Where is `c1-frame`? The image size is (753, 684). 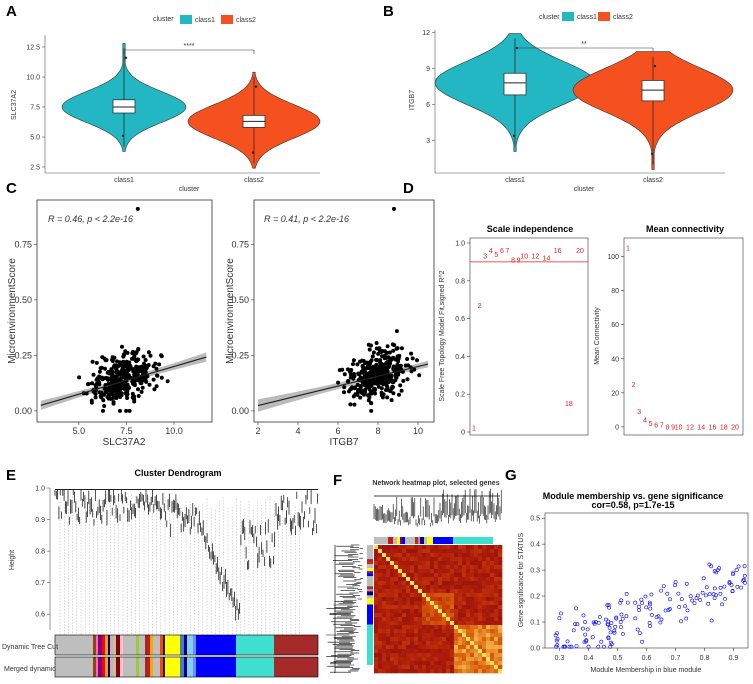 c1-frame is located at coordinates (124, 311).